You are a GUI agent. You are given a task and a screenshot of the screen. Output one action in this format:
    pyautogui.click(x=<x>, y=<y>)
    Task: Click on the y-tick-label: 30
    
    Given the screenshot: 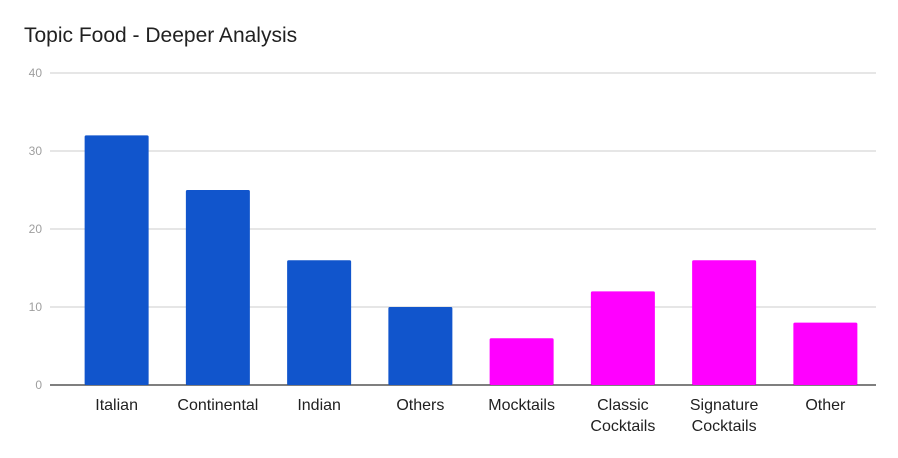 What is the action you would take?
    pyautogui.click(x=36, y=151)
    